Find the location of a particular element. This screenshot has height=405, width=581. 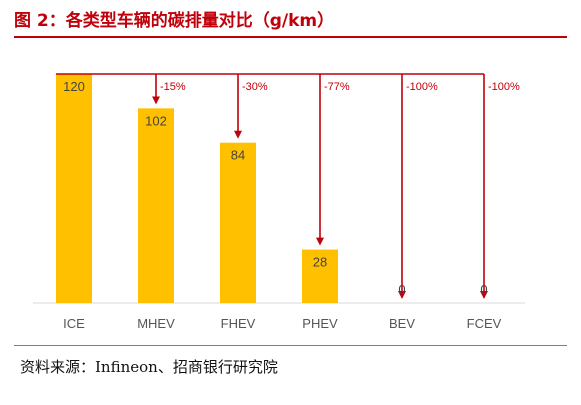

source-note: 资料来源：Infineon、招商银行研究院 is located at coordinates (149, 367).